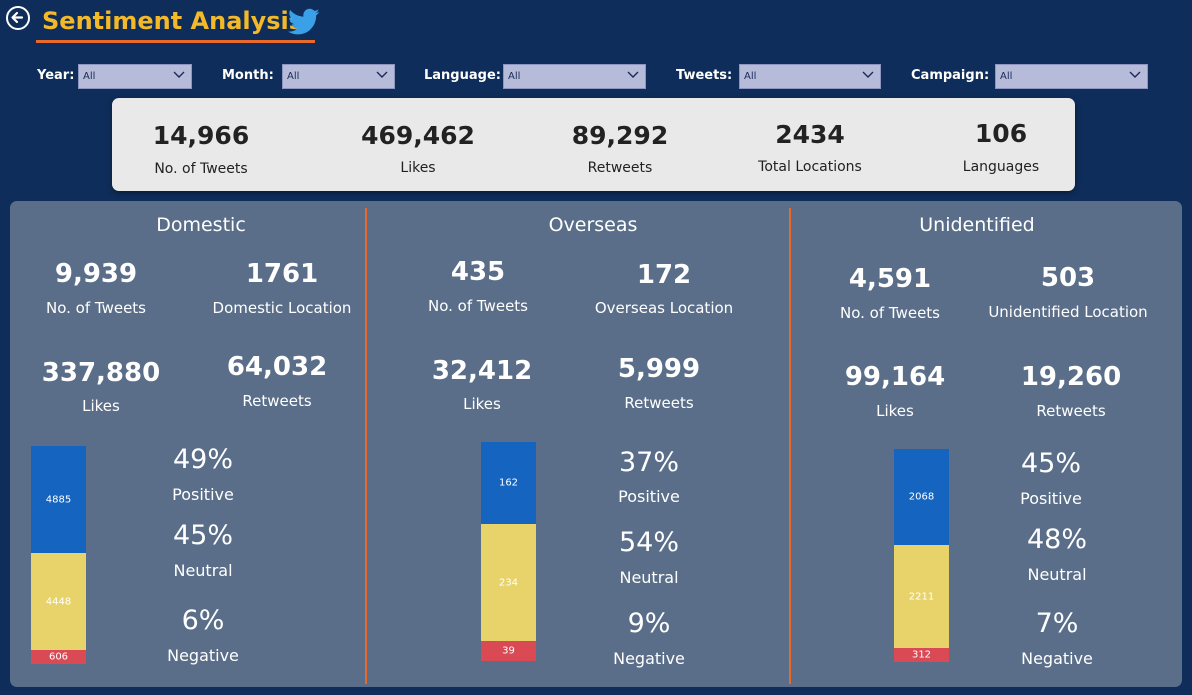 The height and width of the screenshot is (695, 1192). I want to click on overseas-neutral-label: Neutral, so click(649, 577).